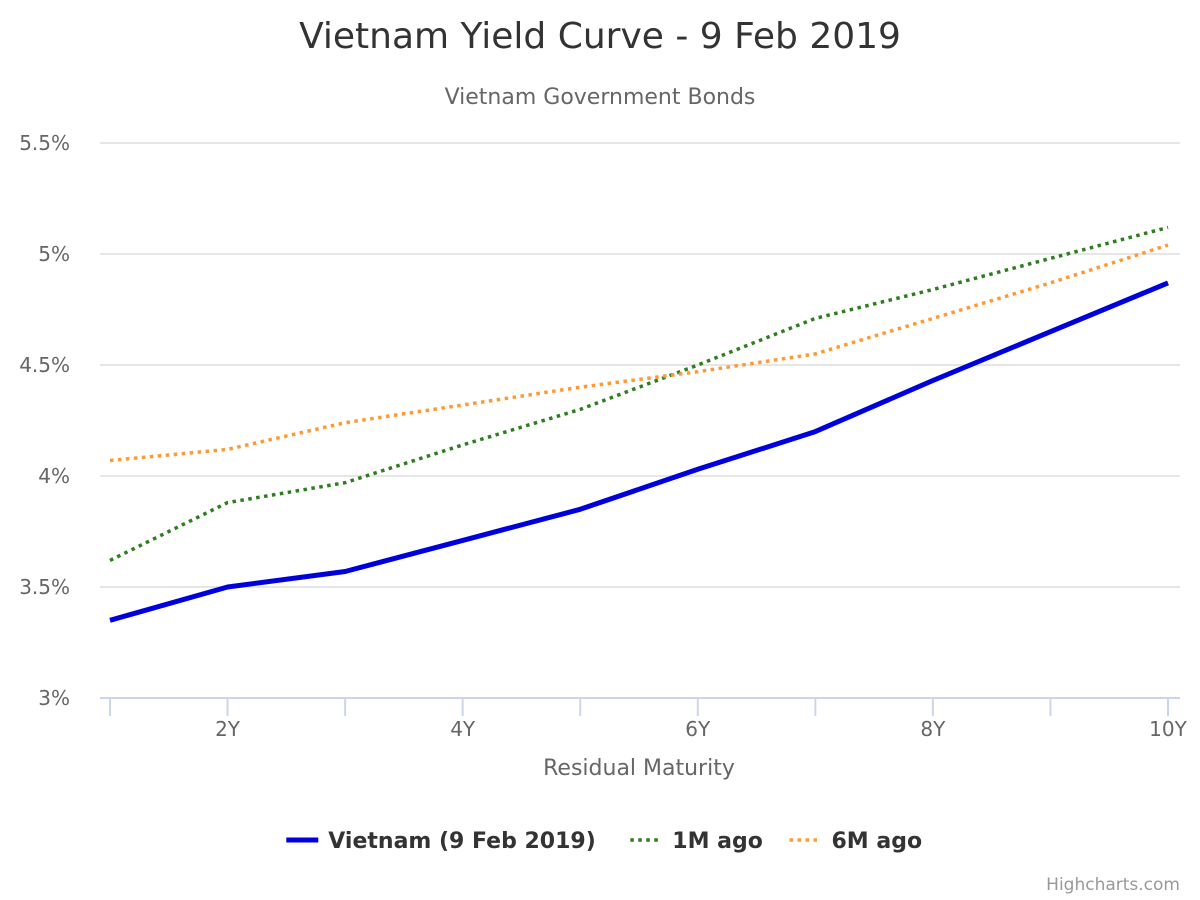 Image resolution: width=1200 pixels, height=900 pixels. What do you see at coordinates (54, 254) in the screenshot?
I see `y-tick-label: 5%` at bounding box center [54, 254].